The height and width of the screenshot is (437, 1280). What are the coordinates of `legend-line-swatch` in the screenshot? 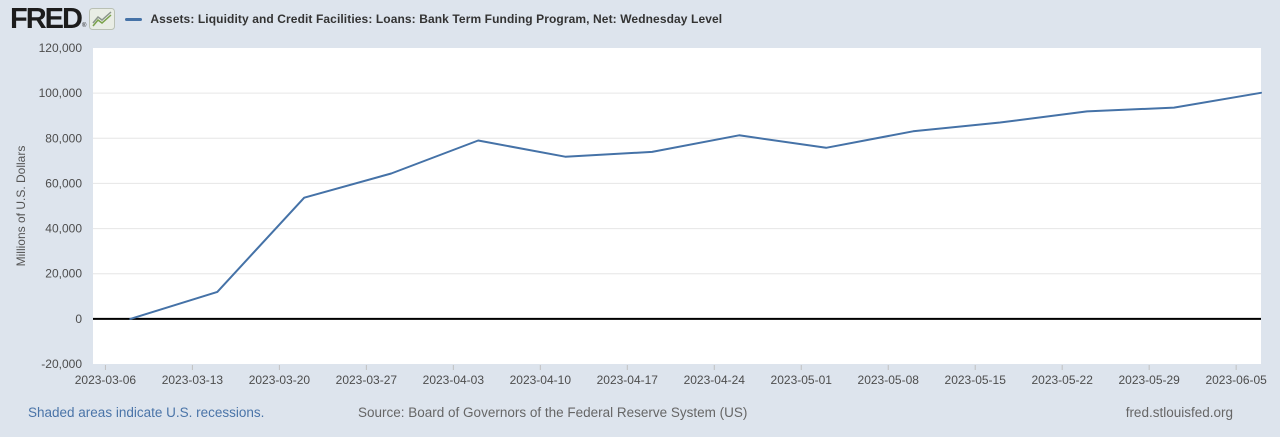 It's located at (134, 19).